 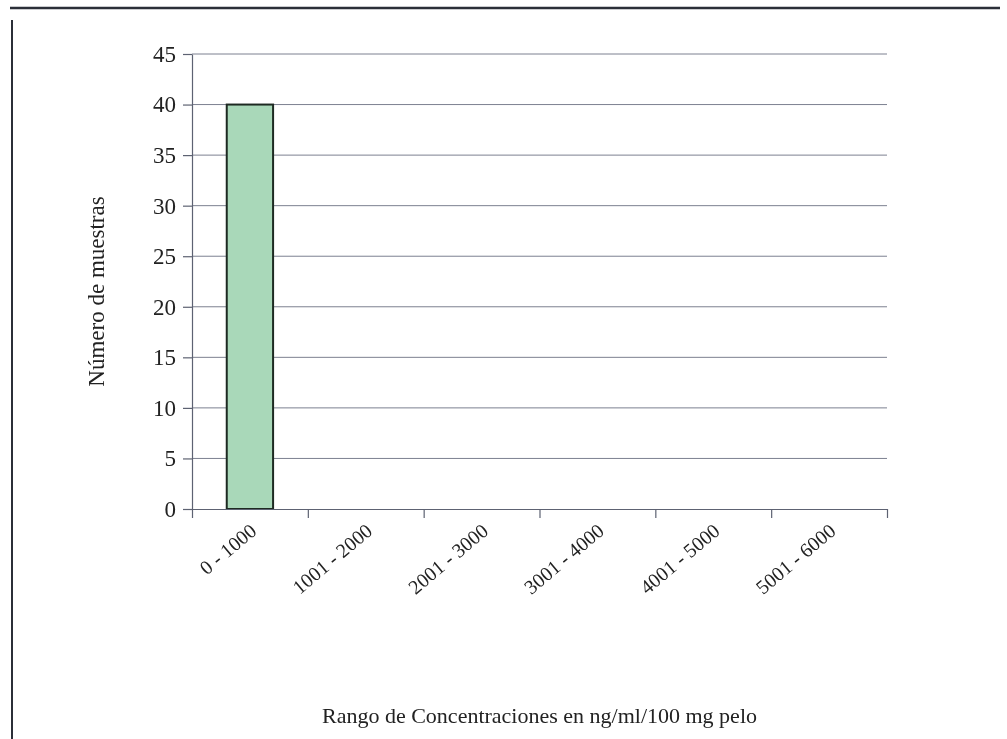 I want to click on y-tick-label: 10, so click(x=164, y=408).